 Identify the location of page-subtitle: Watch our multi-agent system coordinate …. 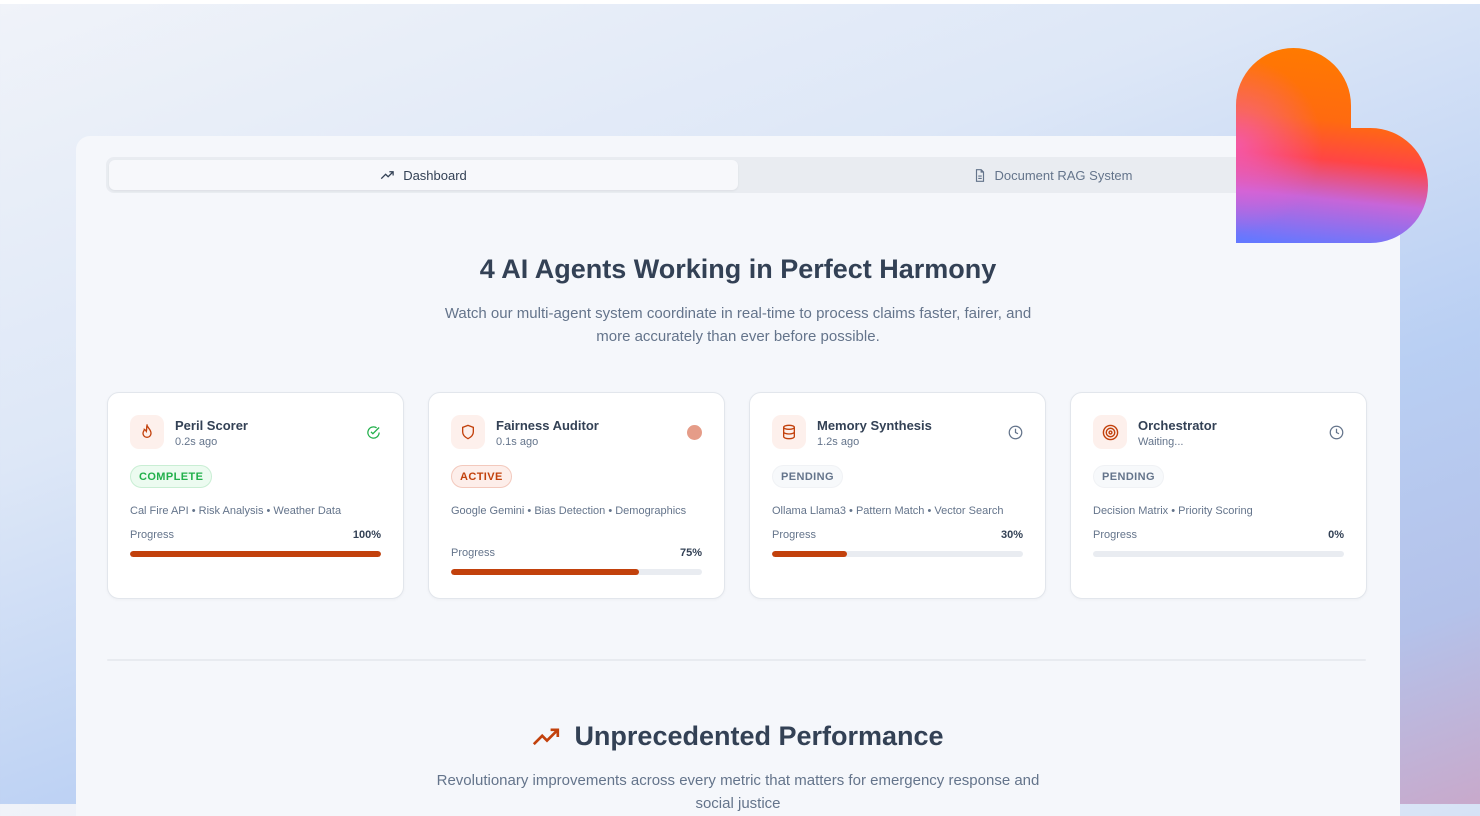
(738, 325).